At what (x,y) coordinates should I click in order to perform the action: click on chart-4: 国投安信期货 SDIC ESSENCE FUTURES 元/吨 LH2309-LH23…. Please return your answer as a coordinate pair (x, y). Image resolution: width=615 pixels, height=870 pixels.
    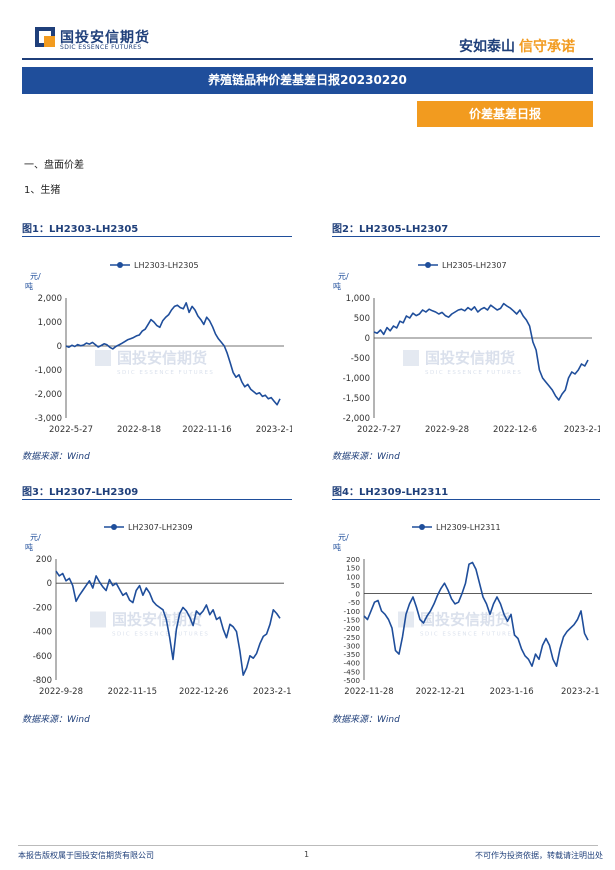
    Looking at the image, I should click on (466, 610).